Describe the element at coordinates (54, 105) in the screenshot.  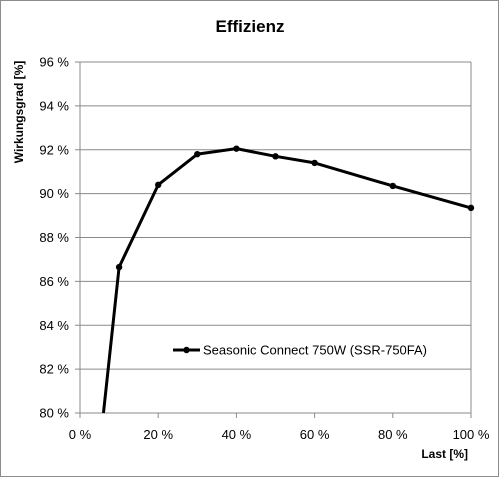
I see `y-tick-label: 94 %` at that location.